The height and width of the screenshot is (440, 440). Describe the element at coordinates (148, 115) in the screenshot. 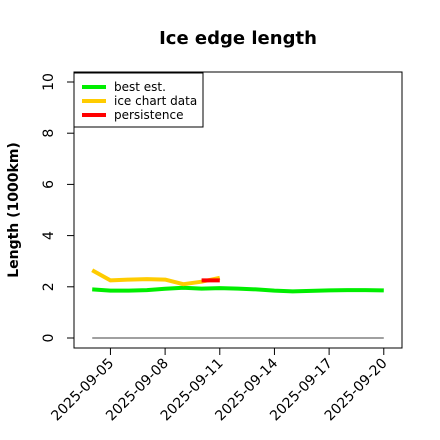

I see `legend-label: persistence` at that location.